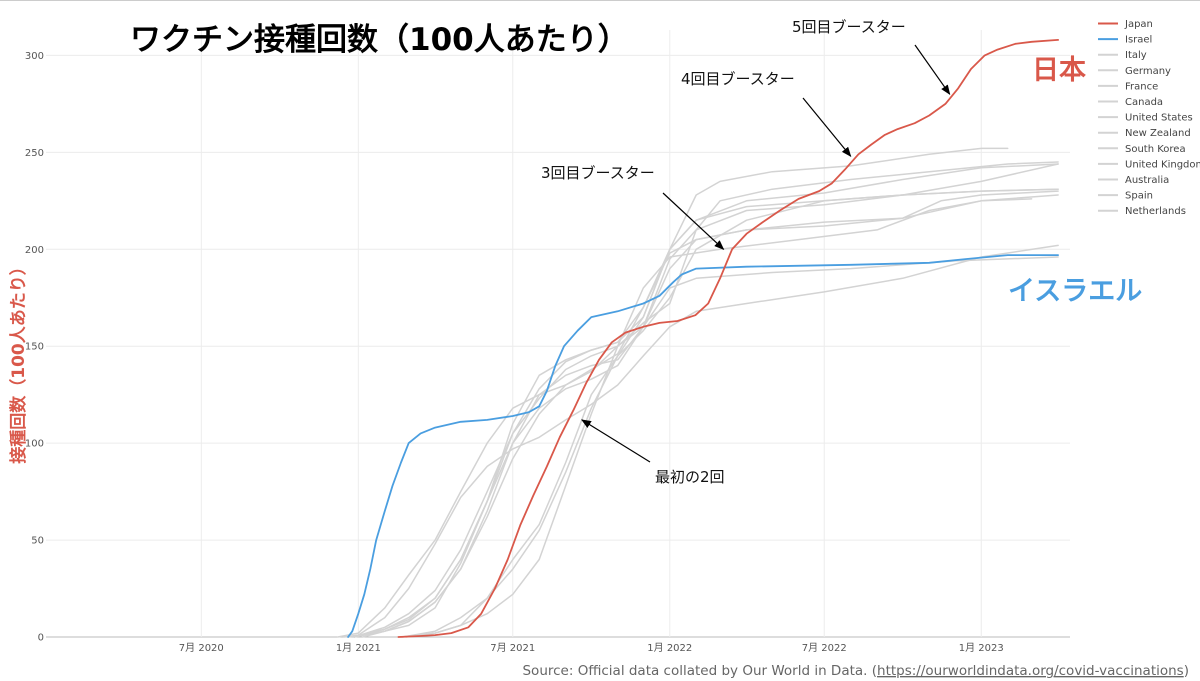 The width and height of the screenshot is (1200, 681). What do you see at coordinates (1148, 71) in the screenshot?
I see `legend-label-germany: Germany` at bounding box center [1148, 71].